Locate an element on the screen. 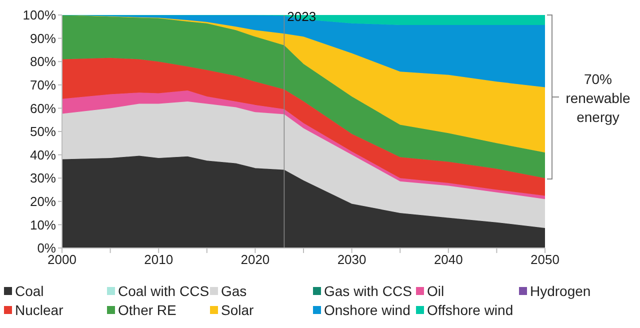  x-tick-label: 2040 is located at coordinates (448, 260).